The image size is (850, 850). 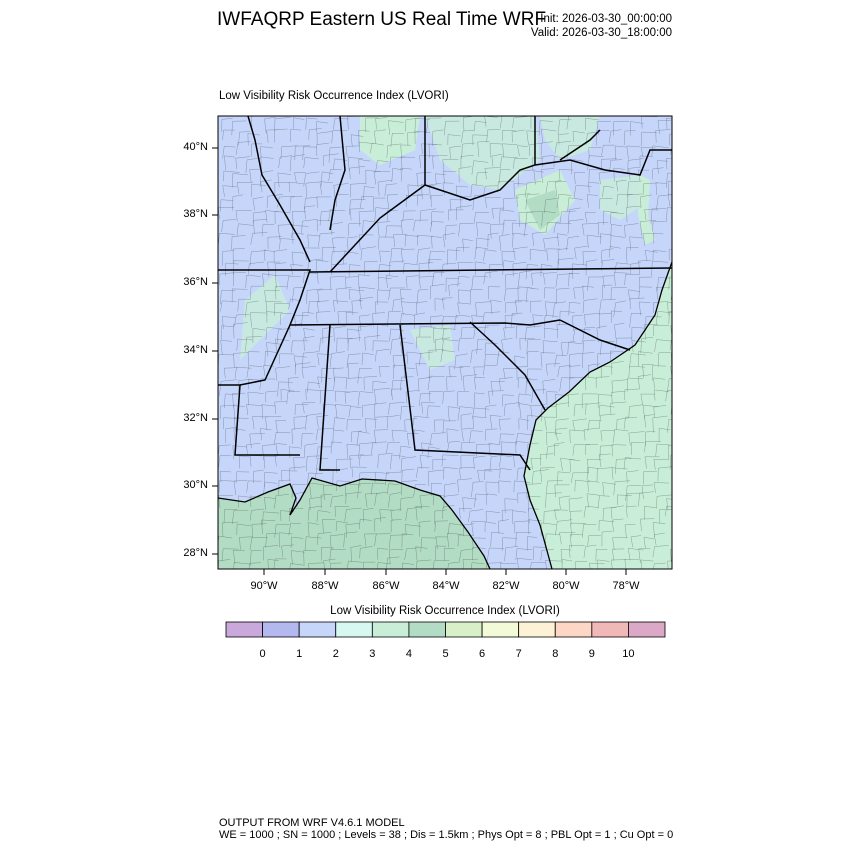 I want to click on colorbar-label: 8, so click(x=555, y=654).